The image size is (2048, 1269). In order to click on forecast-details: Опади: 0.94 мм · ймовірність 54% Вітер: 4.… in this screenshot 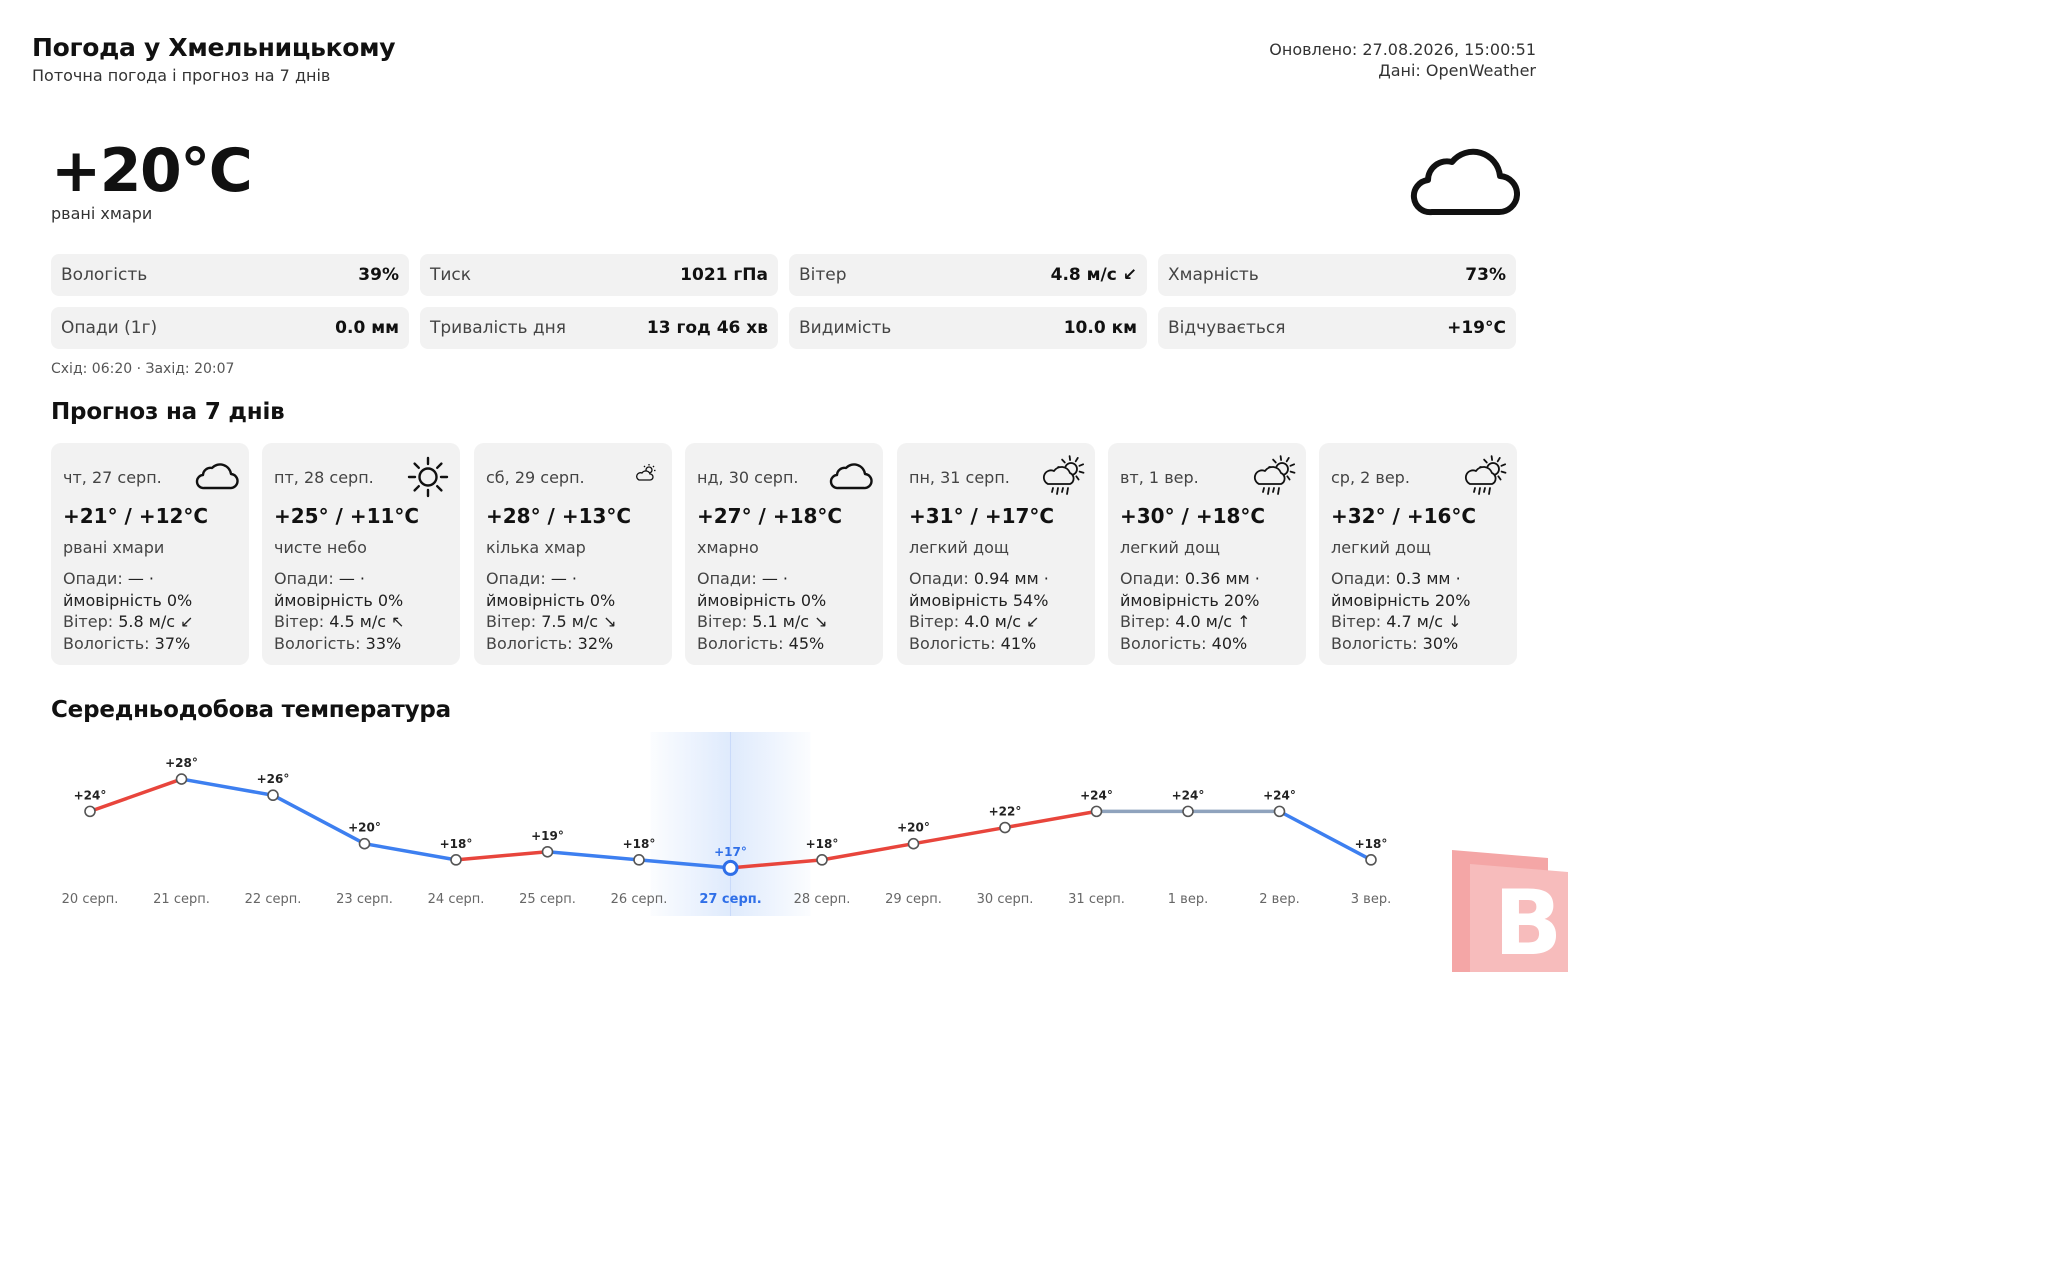, I will do `click(979, 611)`.